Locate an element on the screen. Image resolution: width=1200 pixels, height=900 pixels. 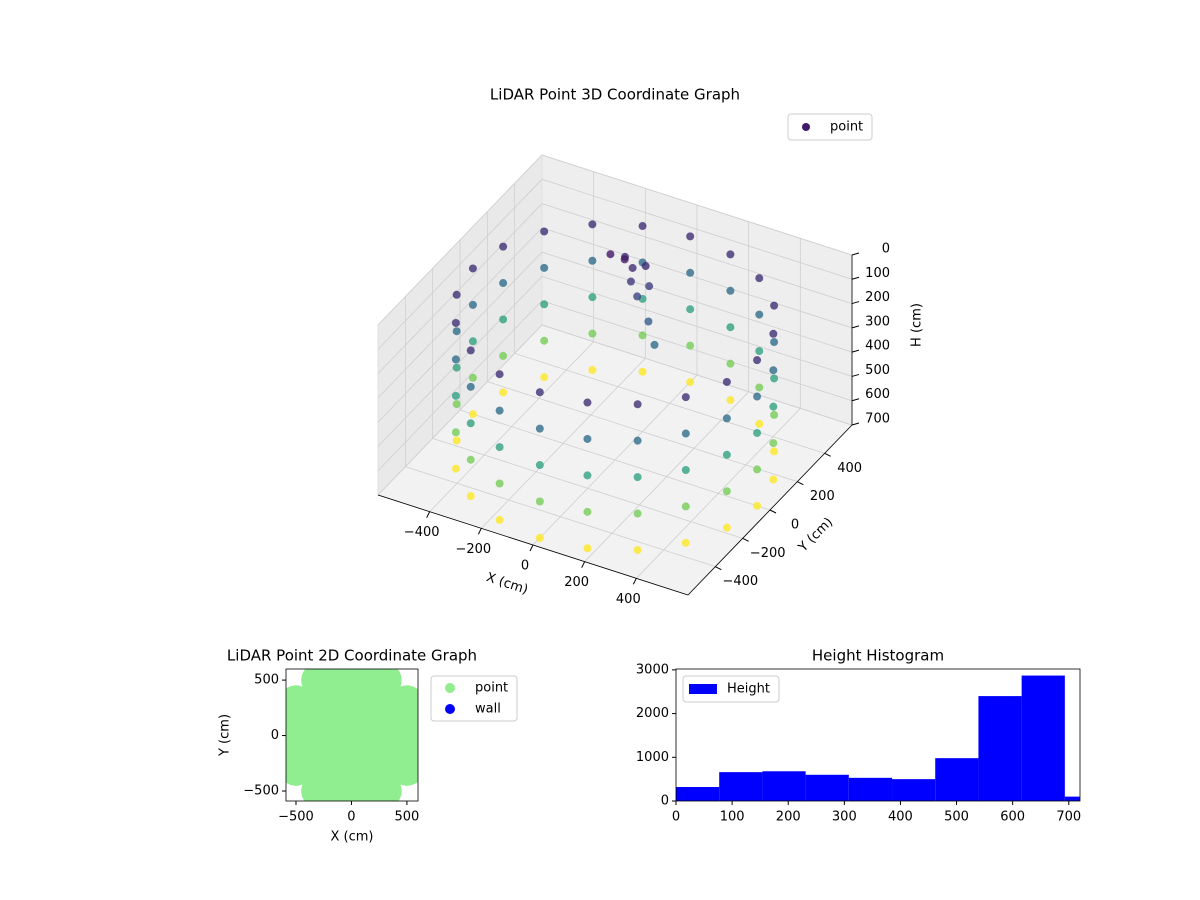
z-tick-label: 500 is located at coordinates (877, 370).